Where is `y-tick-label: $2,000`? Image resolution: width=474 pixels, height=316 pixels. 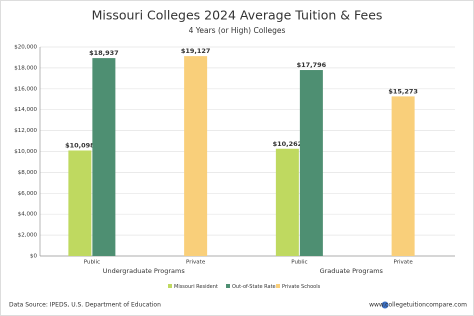
y-tick-label: $2,000 is located at coordinates (28, 236).